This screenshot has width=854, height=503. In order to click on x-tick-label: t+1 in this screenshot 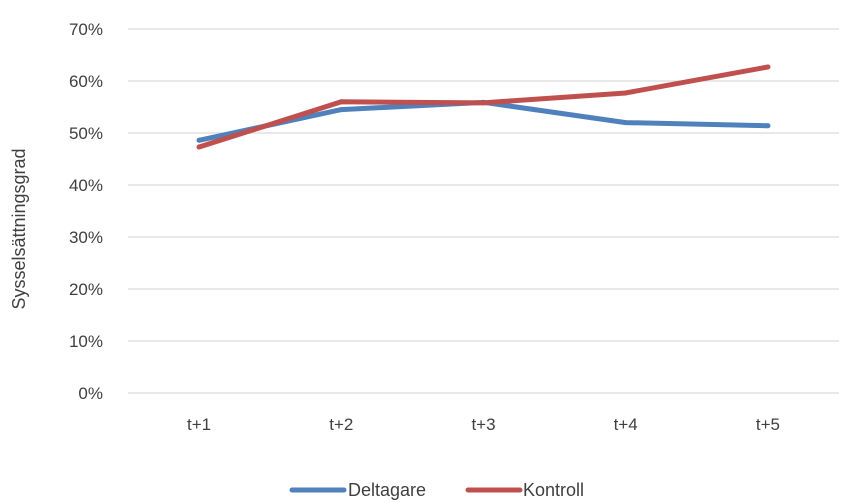, I will do `click(199, 424)`.